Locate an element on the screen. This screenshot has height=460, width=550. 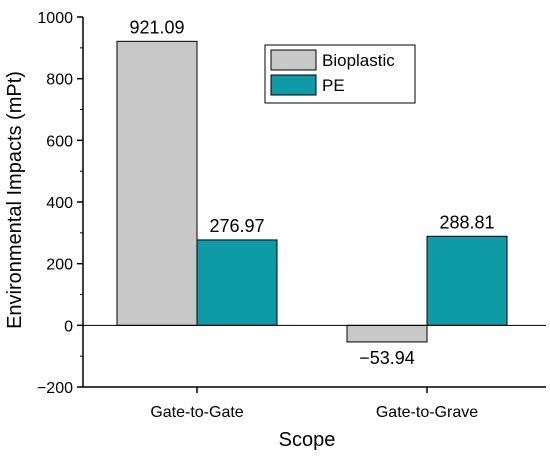
data-label: 921.09 is located at coordinates (156, 27).